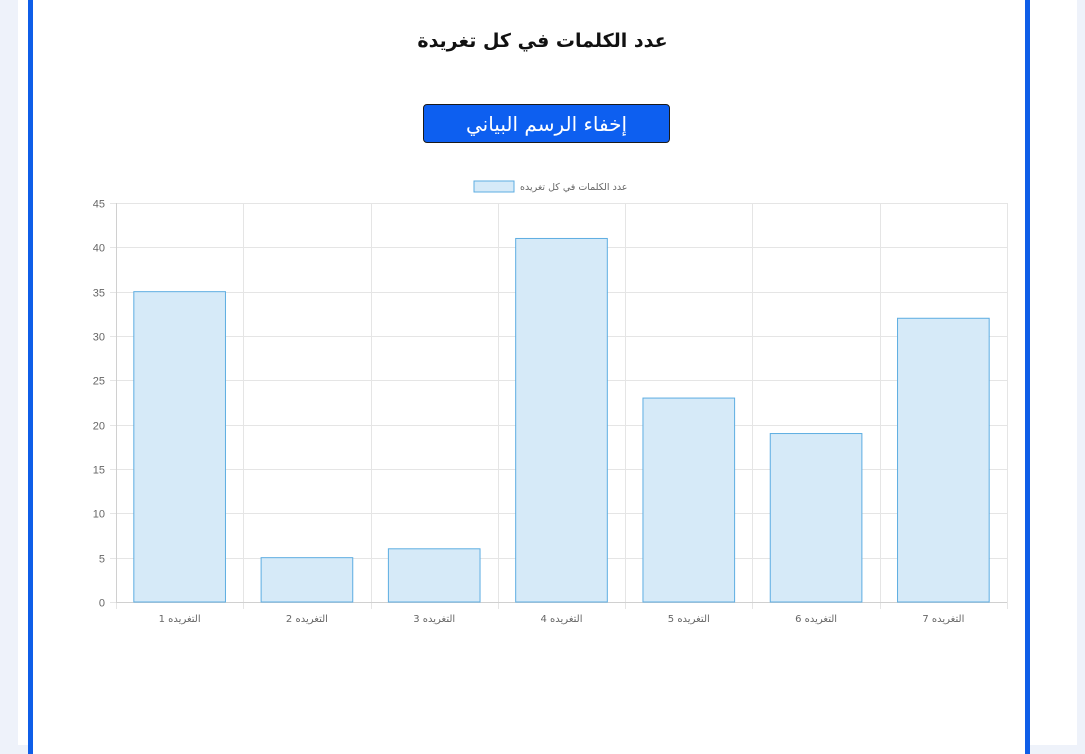 The height and width of the screenshot is (754, 1085). Describe the element at coordinates (816, 619) in the screenshot. I see `x-tick-label: التغريده 6` at that location.